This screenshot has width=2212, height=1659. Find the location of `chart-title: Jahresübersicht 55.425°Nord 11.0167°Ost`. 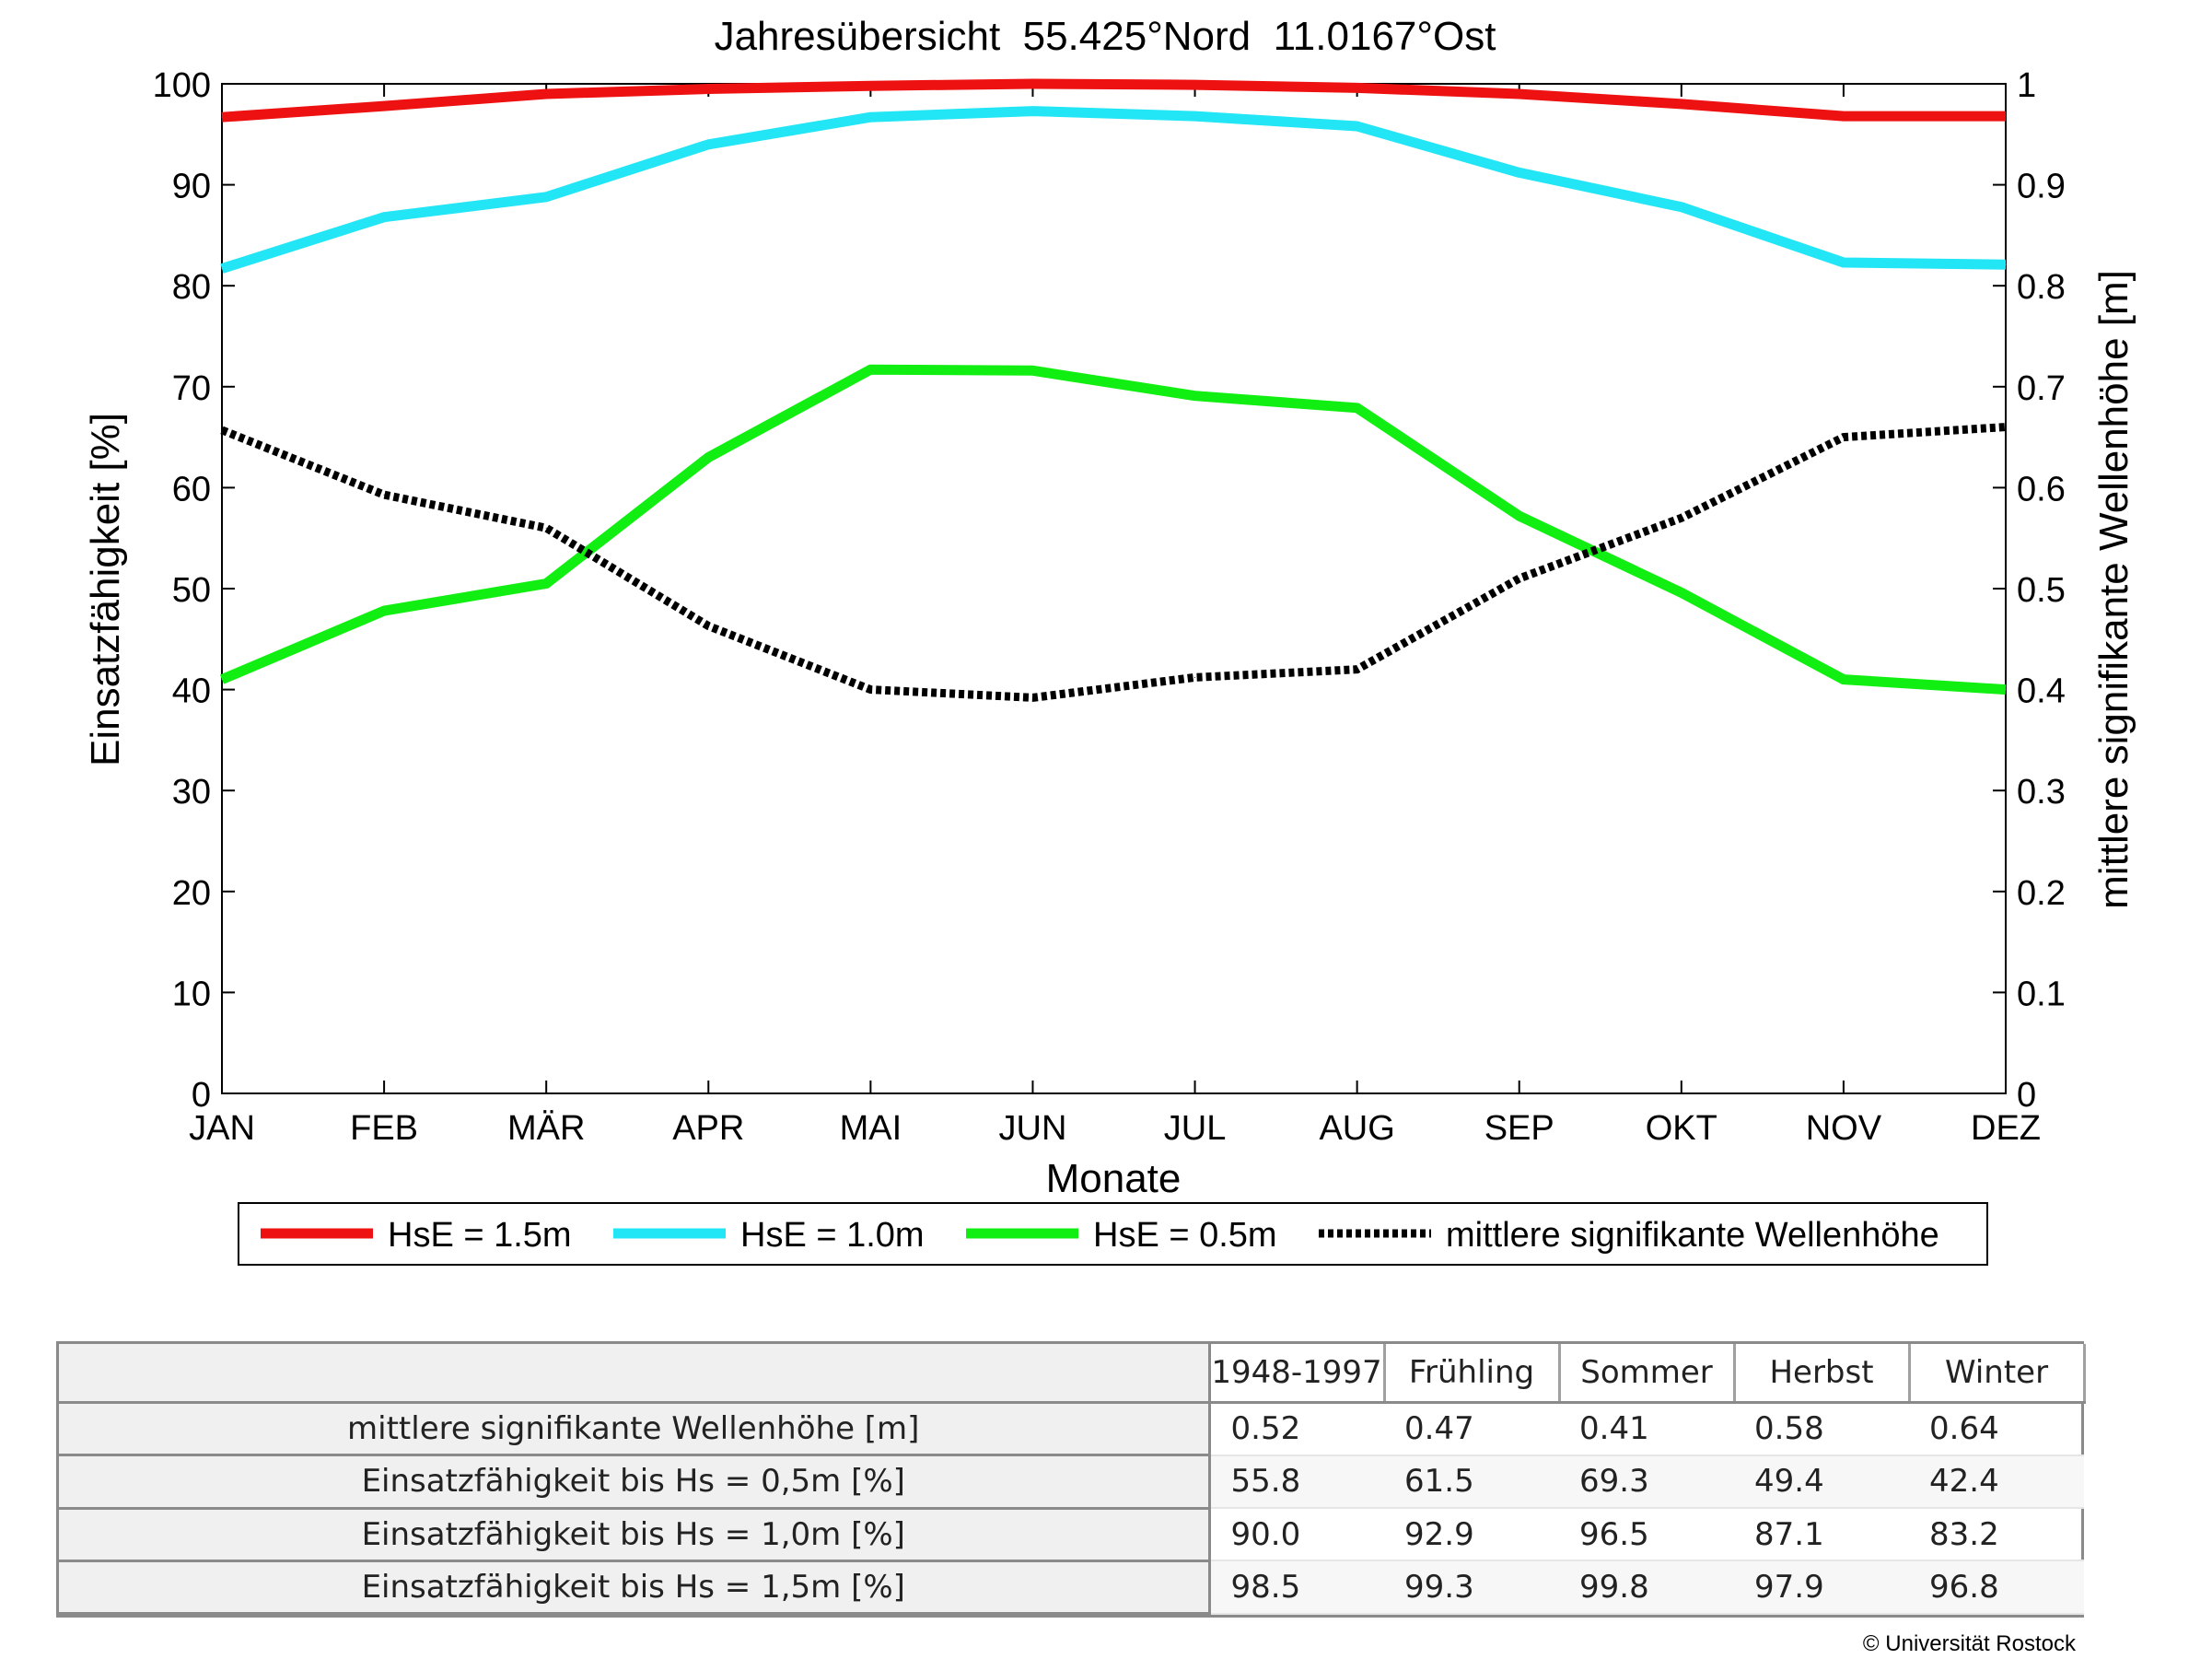

chart-title: Jahresübersicht 55.425°Nord 11.0167°Ost is located at coordinates (1106, 36).